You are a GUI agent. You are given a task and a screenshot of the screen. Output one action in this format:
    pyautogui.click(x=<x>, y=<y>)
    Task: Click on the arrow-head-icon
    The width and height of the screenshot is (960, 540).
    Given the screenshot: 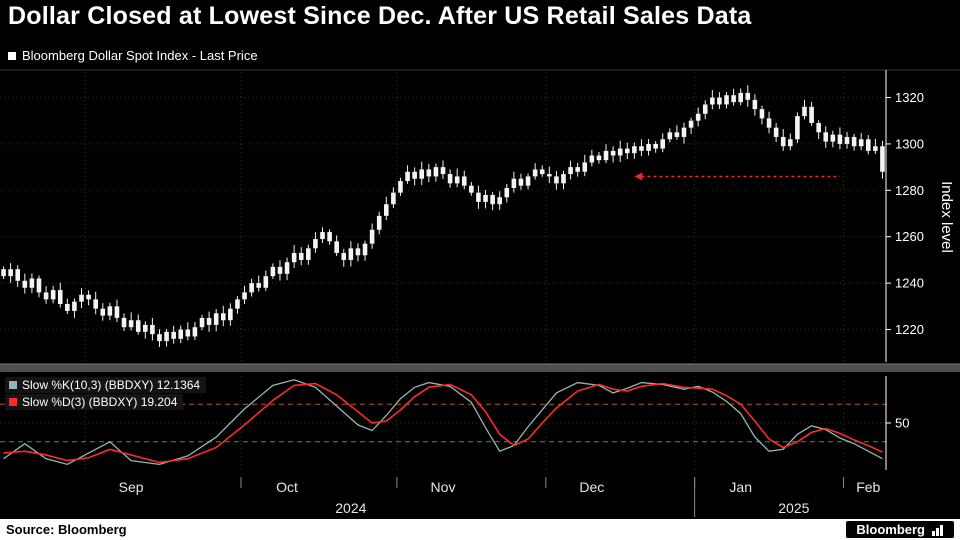 What is the action you would take?
    pyautogui.click(x=638, y=176)
    